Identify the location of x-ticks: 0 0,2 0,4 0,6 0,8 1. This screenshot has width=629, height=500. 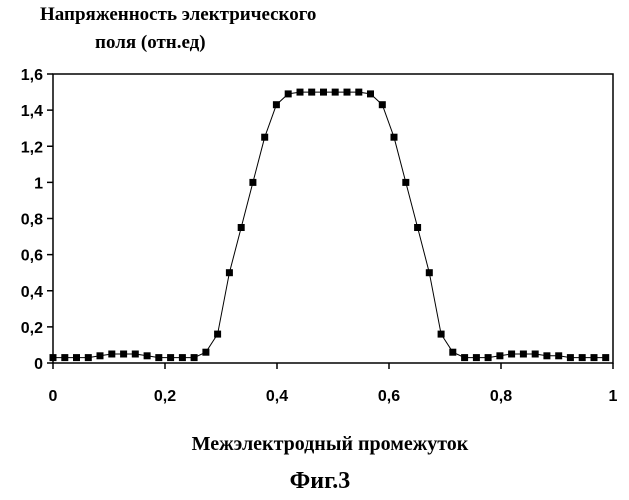
(333, 384).